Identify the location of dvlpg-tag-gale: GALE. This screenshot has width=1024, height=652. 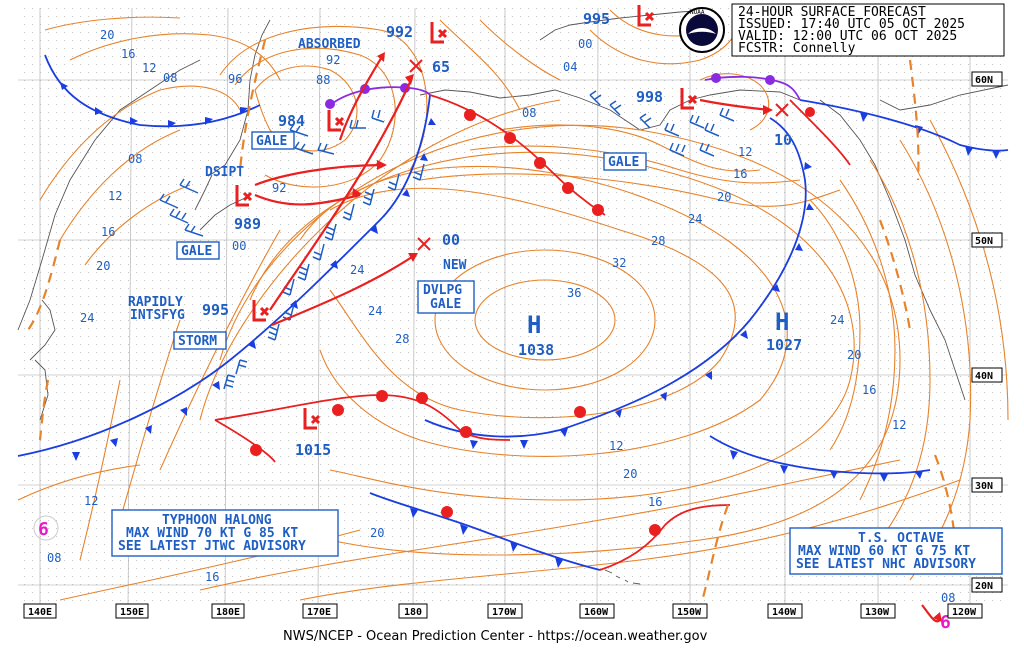
(445, 304).